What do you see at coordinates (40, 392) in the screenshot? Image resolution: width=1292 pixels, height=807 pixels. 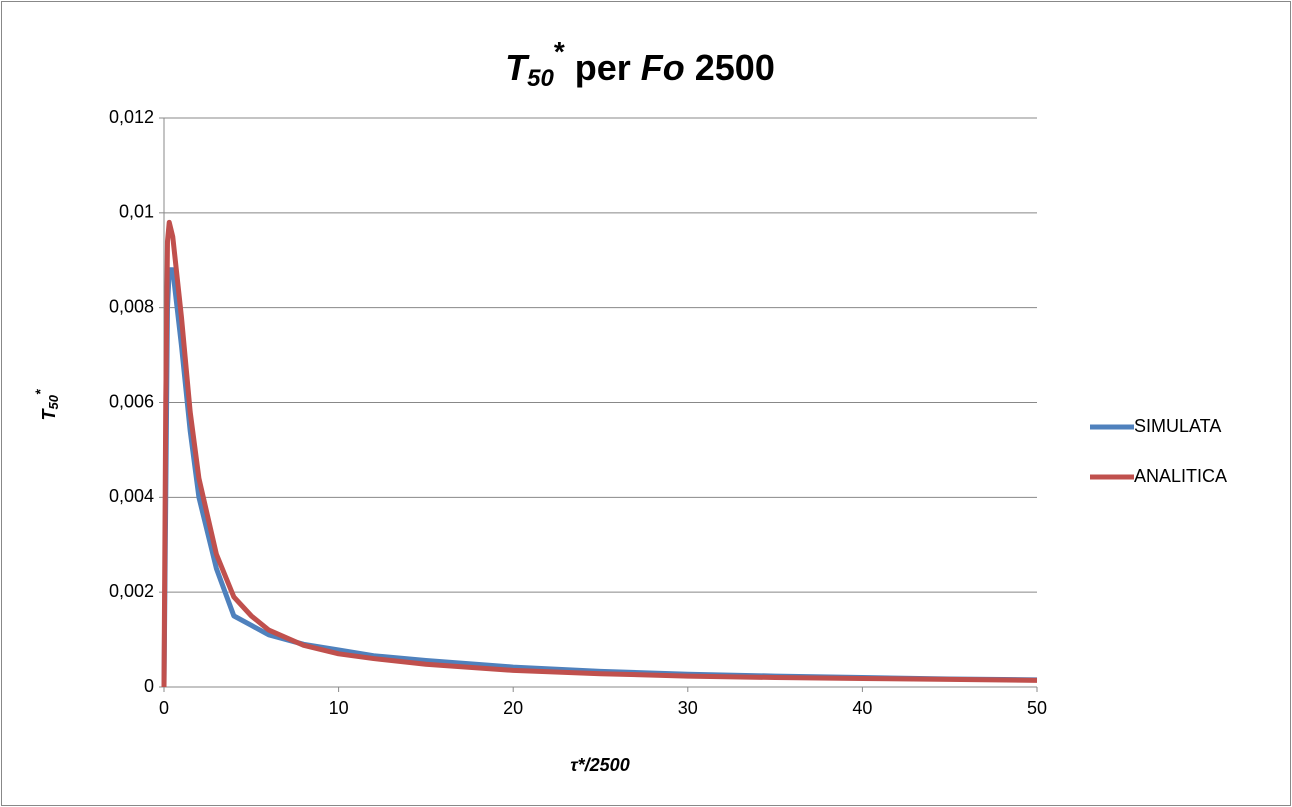 I see `y-label-part: *` at bounding box center [40, 392].